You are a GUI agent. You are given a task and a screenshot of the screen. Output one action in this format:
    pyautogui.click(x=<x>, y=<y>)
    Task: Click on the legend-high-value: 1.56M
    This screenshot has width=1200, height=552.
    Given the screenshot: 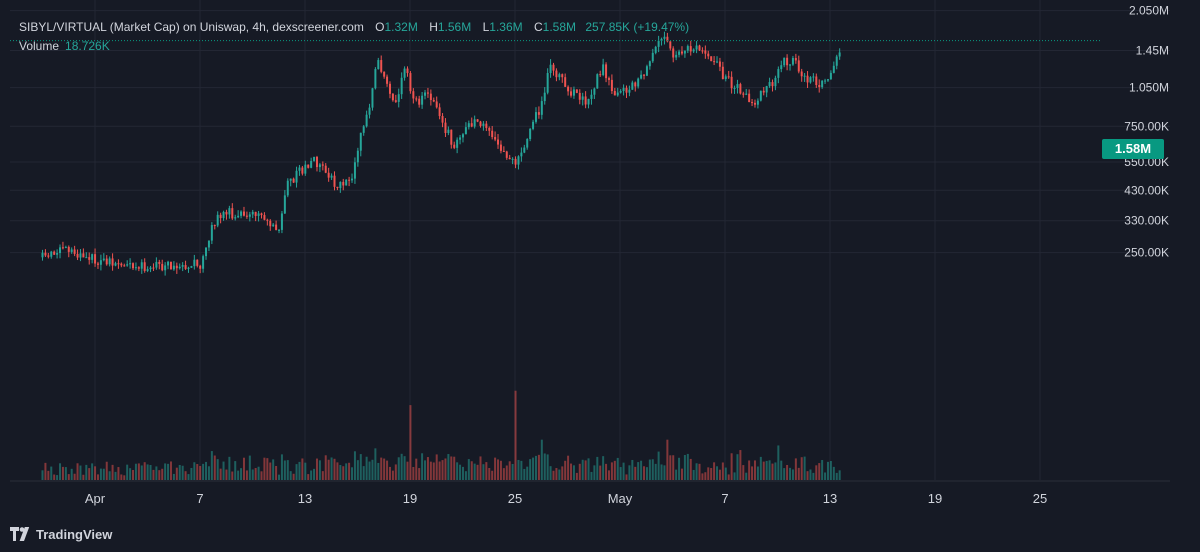 What is the action you would take?
    pyautogui.click(x=454, y=27)
    